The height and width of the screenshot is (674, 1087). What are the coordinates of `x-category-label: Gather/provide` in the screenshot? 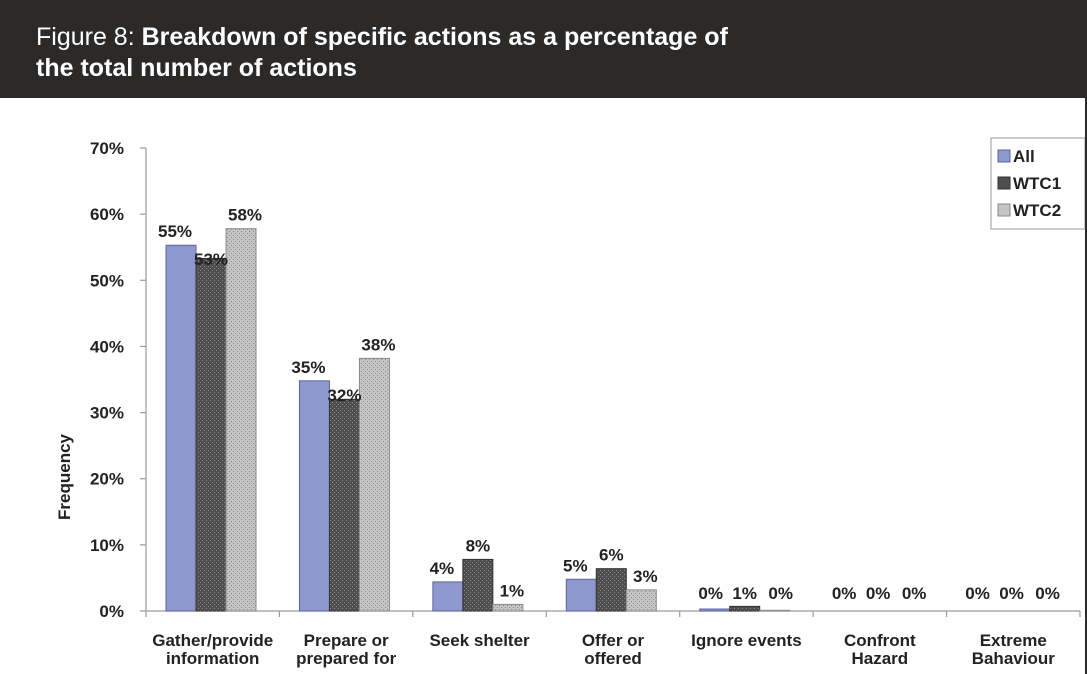 It's located at (212, 640).